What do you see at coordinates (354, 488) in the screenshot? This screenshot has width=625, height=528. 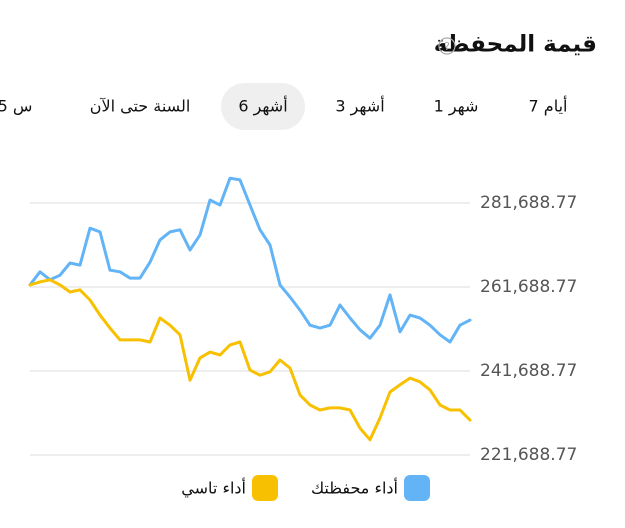 I see `legend-label: أداء محفظتك` at bounding box center [354, 488].